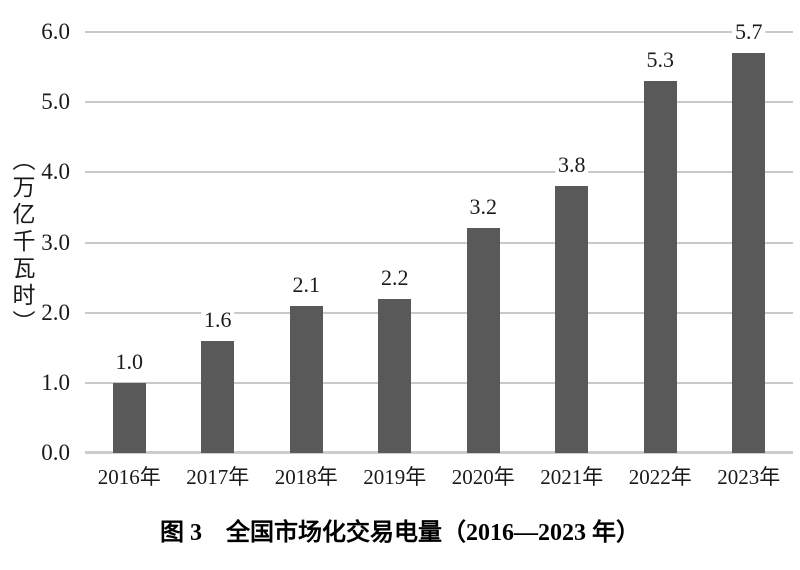  Describe the element at coordinates (55, 312) in the screenshot. I see `y-tick-label-2.0: 2.0` at that location.